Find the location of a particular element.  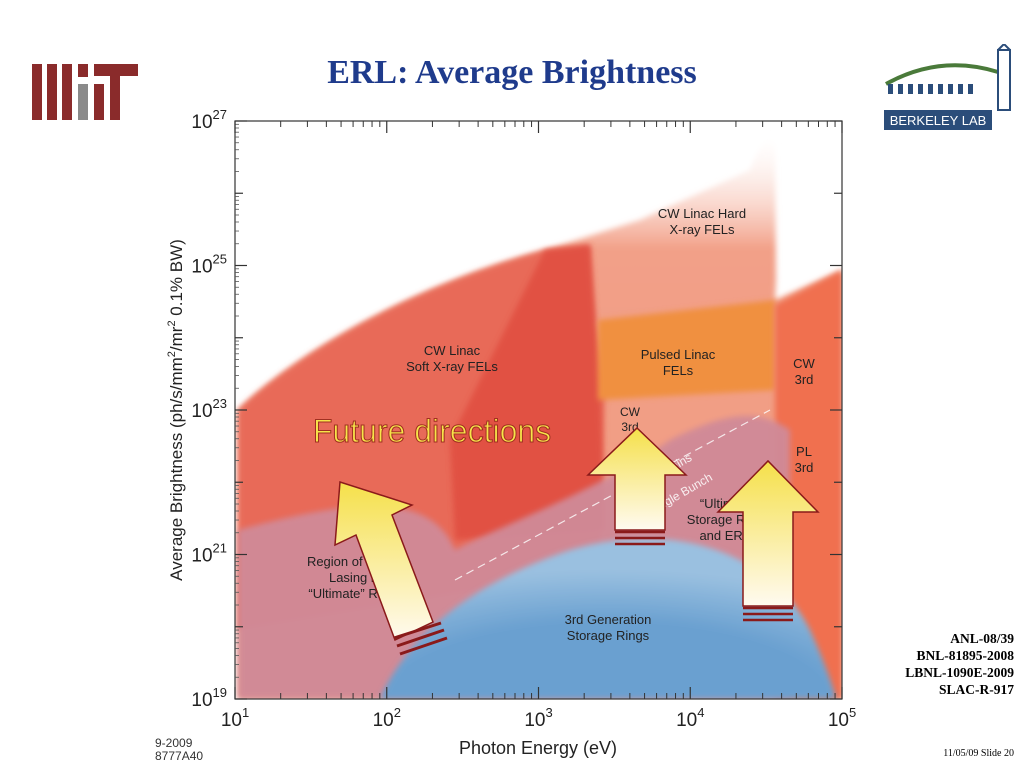

x-tick-label: 10³ is located at coordinates (538, 718).